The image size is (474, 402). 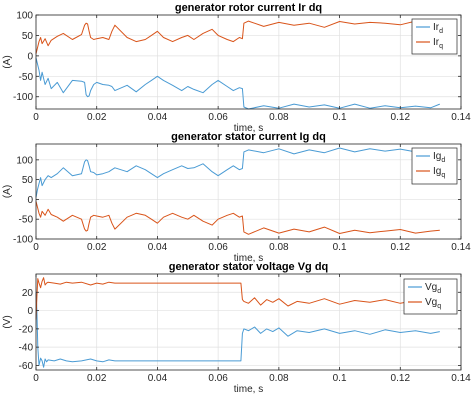 I want to click on legend-label: Ird, so click(x=438, y=28).